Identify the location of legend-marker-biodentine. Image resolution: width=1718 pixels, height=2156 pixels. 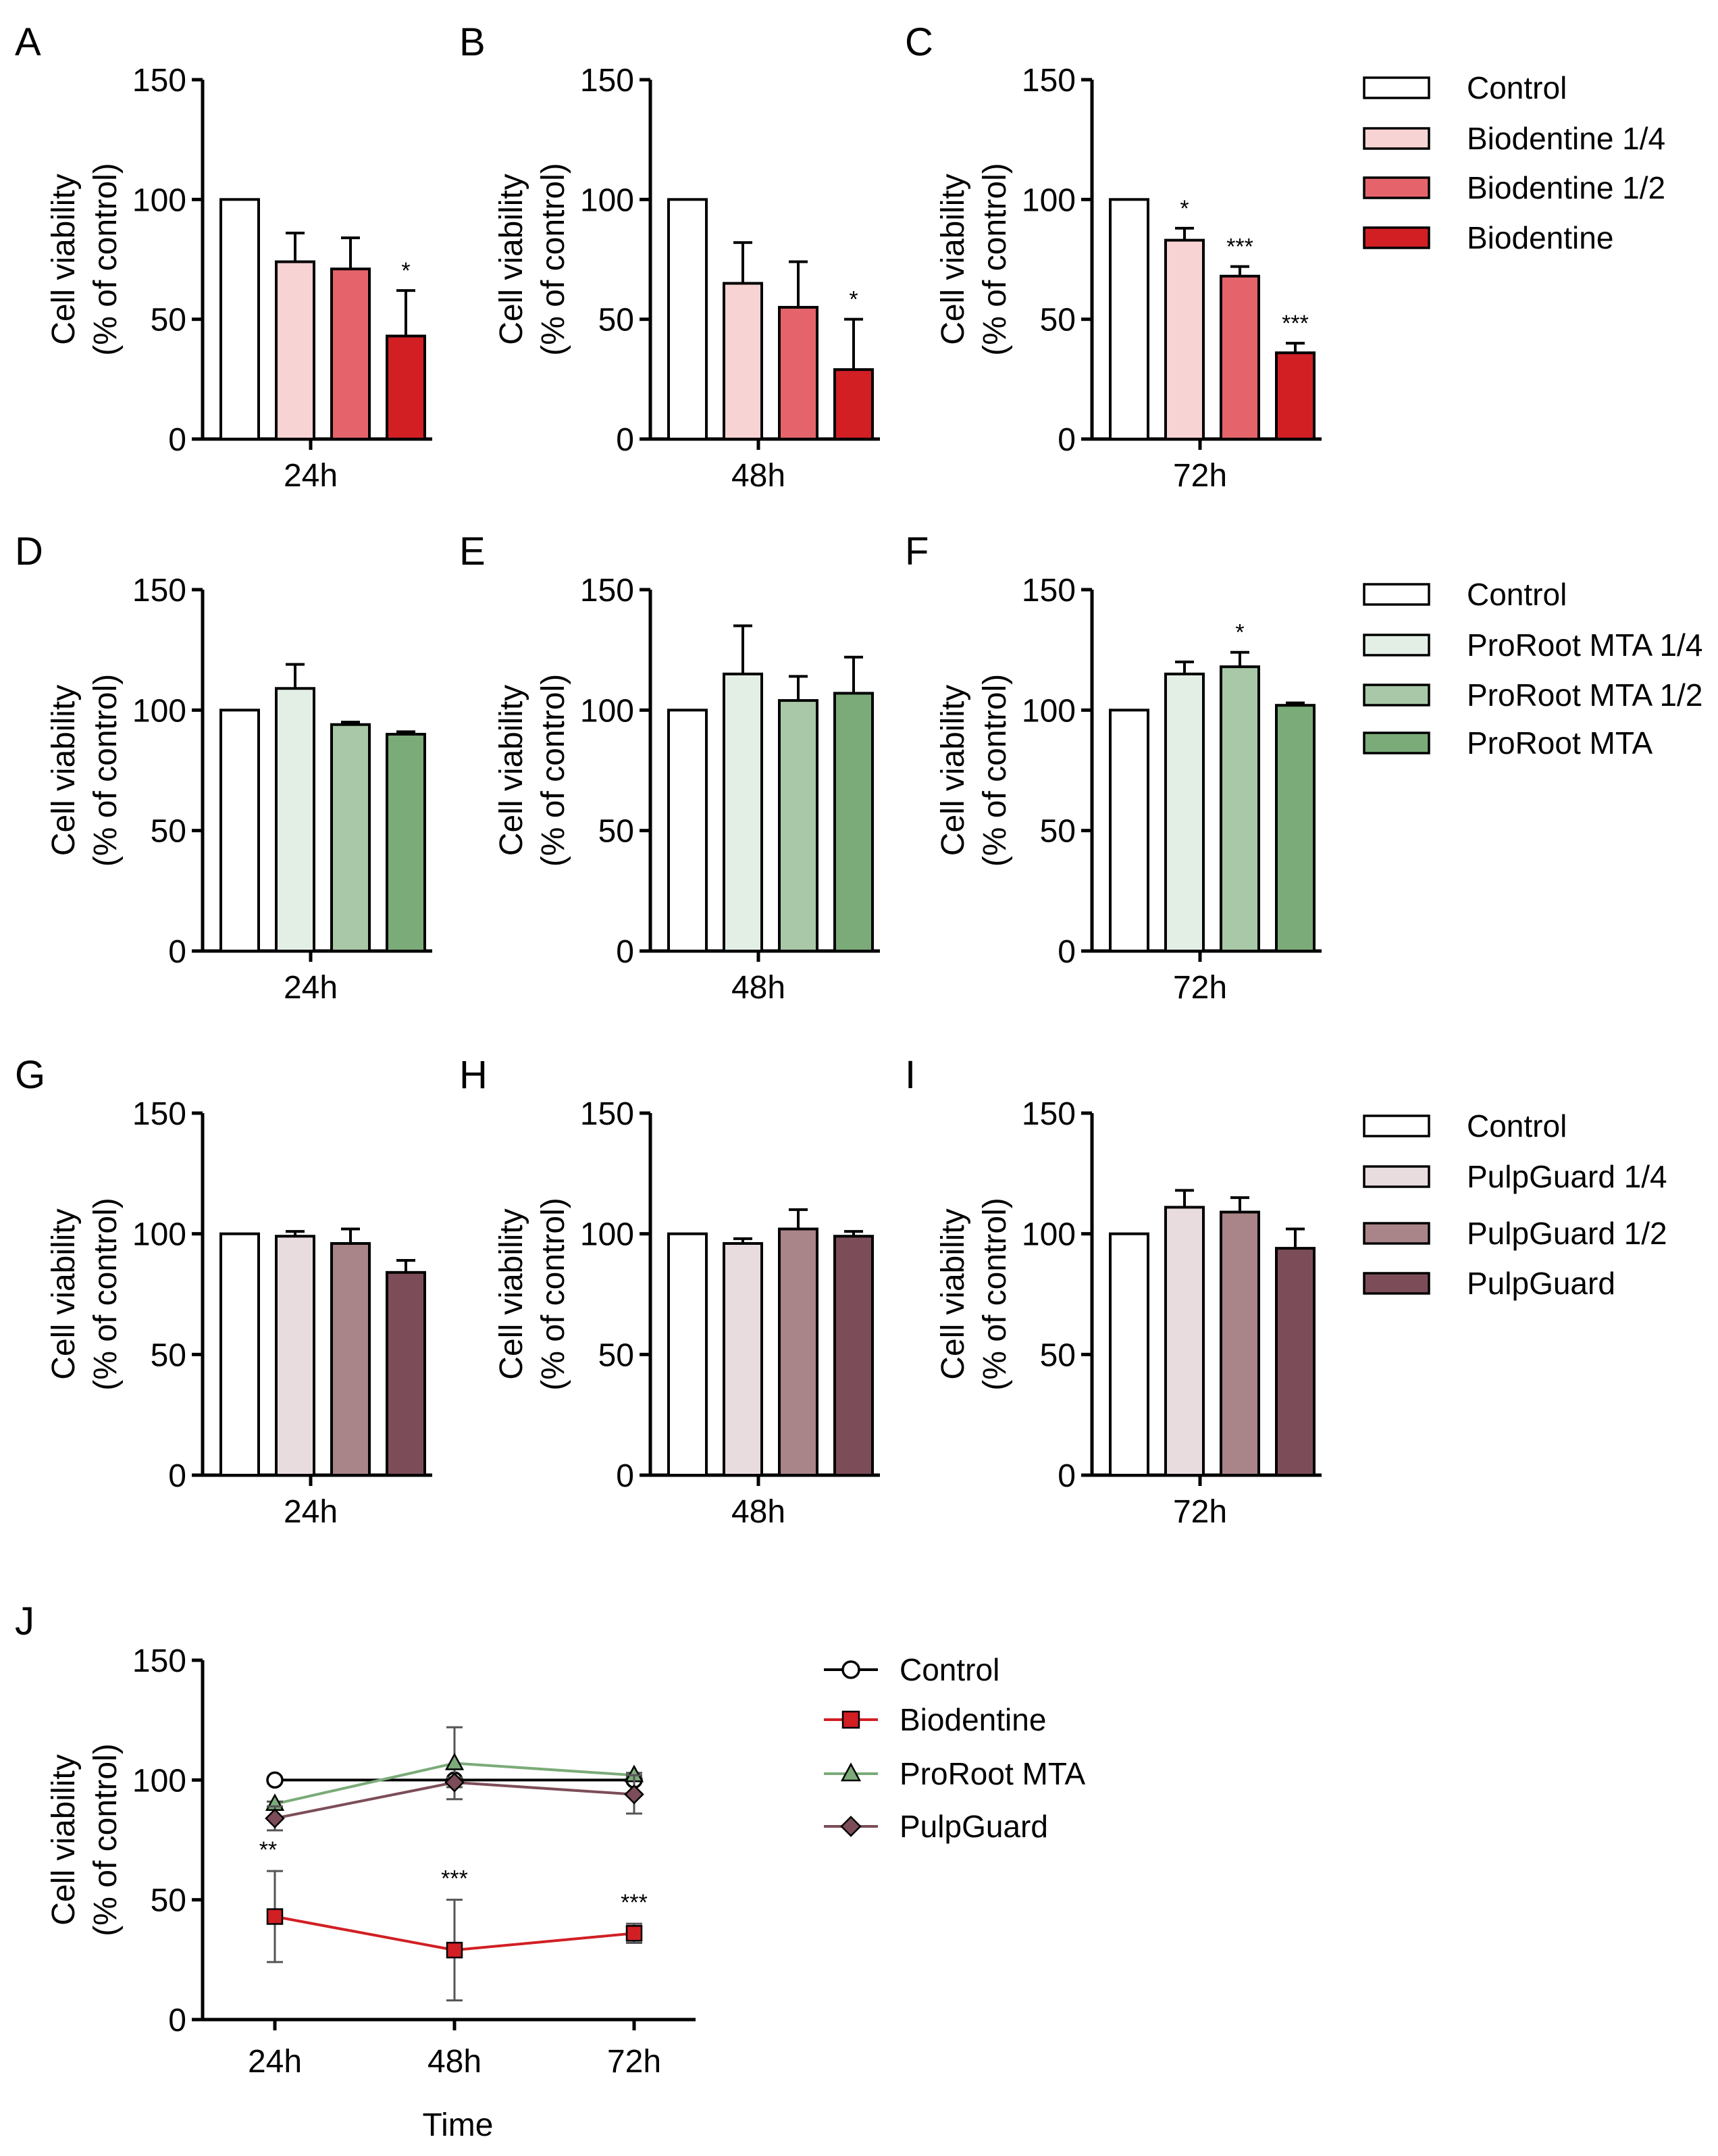
(850, 1719).